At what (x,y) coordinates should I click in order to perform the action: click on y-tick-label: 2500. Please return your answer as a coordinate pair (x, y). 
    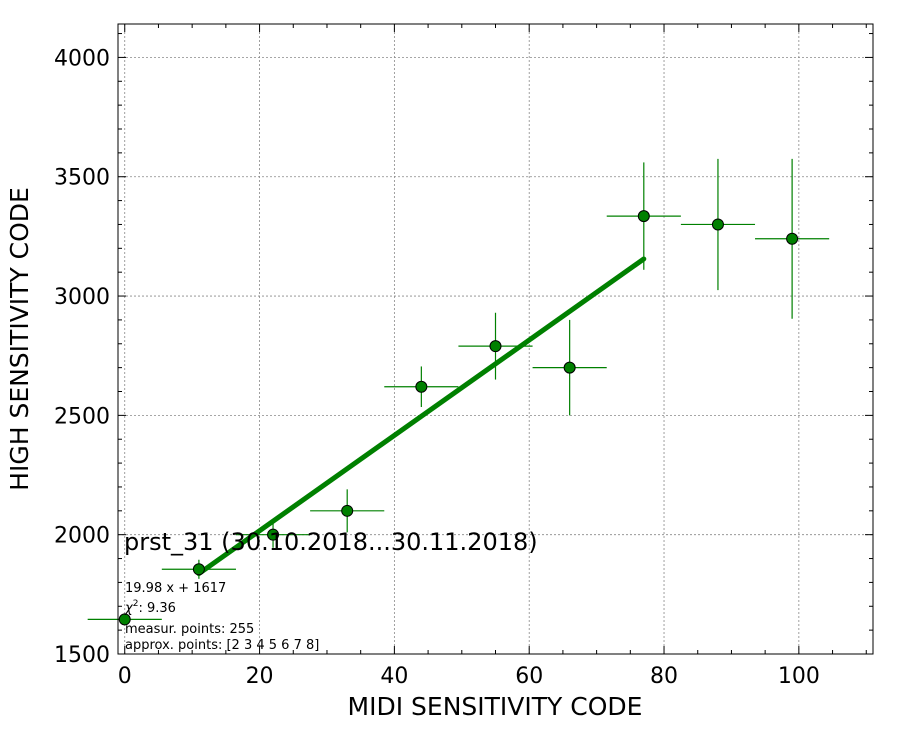
    Looking at the image, I should click on (82, 416).